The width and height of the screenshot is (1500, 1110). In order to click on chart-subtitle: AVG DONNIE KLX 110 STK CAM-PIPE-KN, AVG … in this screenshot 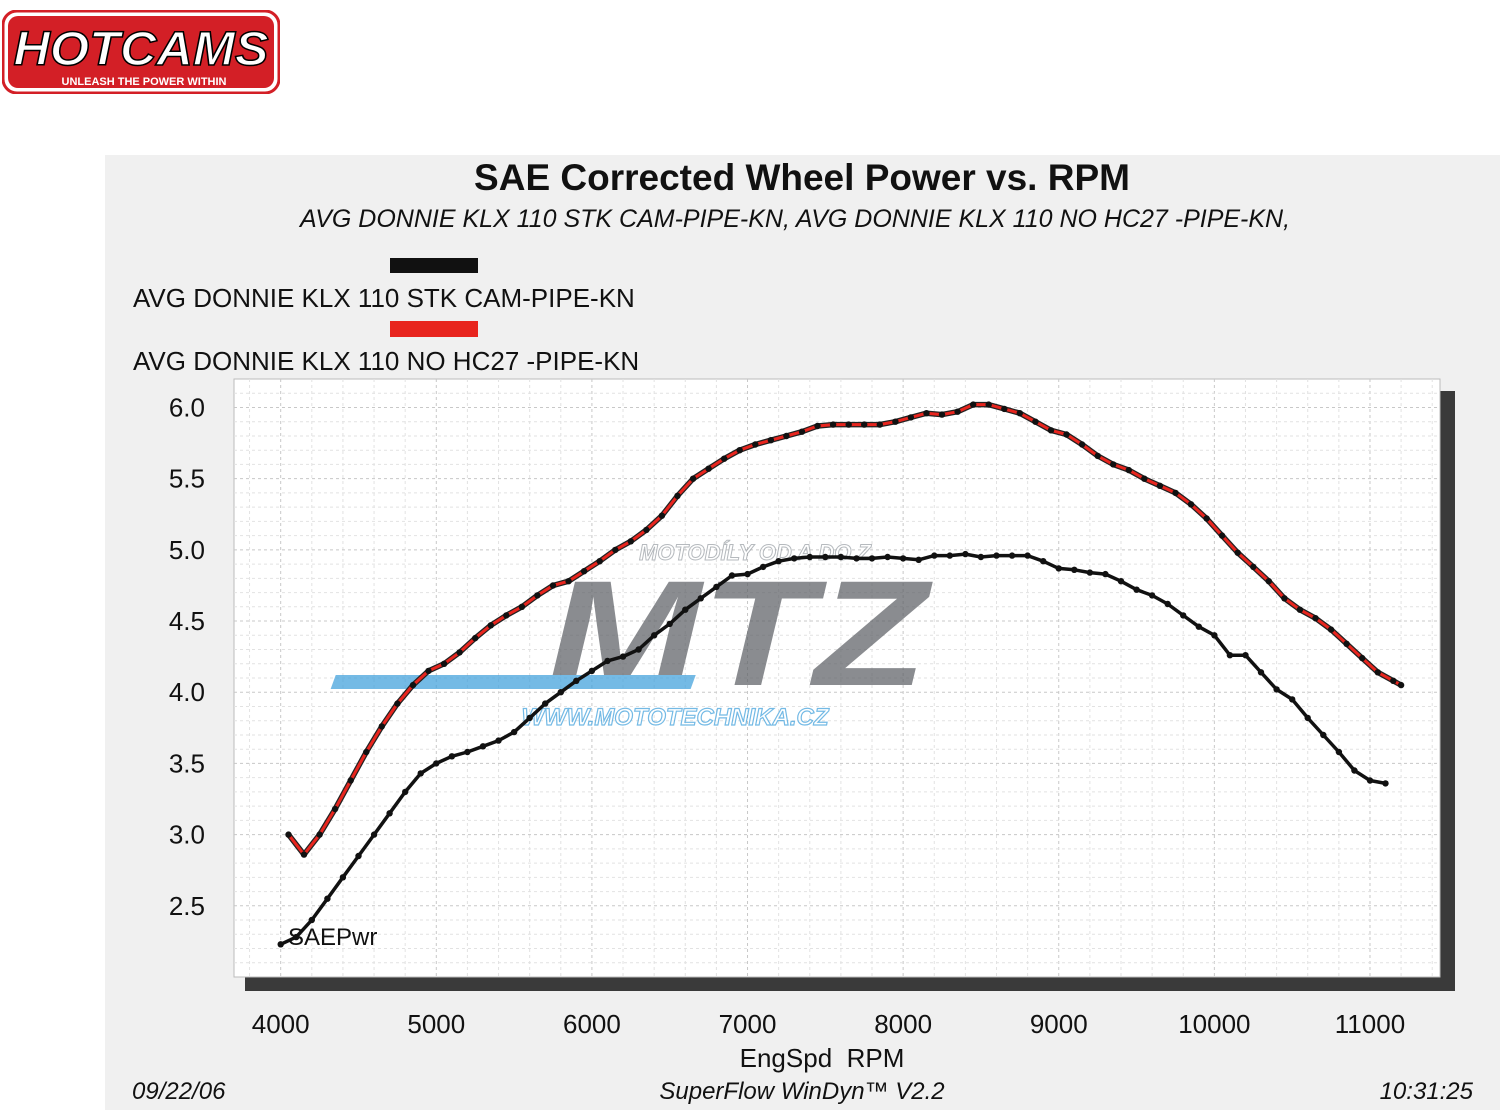, I will do `click(794, 219)`.